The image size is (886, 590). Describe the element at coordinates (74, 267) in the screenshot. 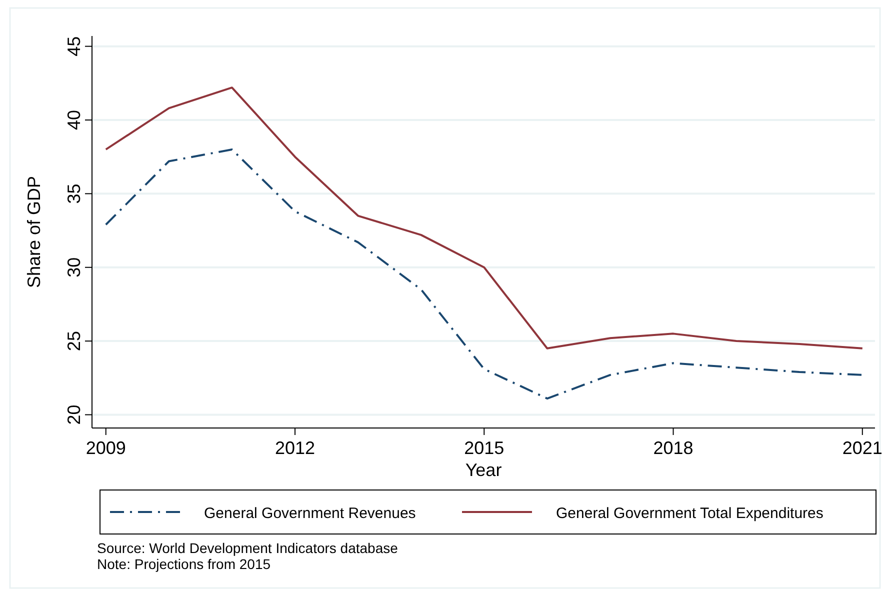

I see `y-tick-label: 30` at that location.